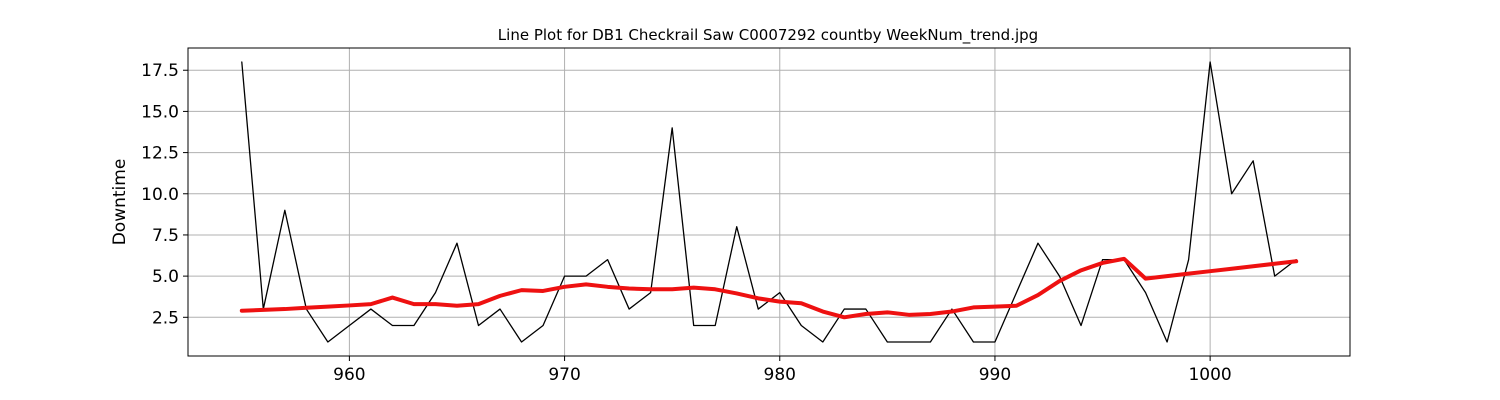  I want to click on x-tick-label: 990, so click(995, 375).